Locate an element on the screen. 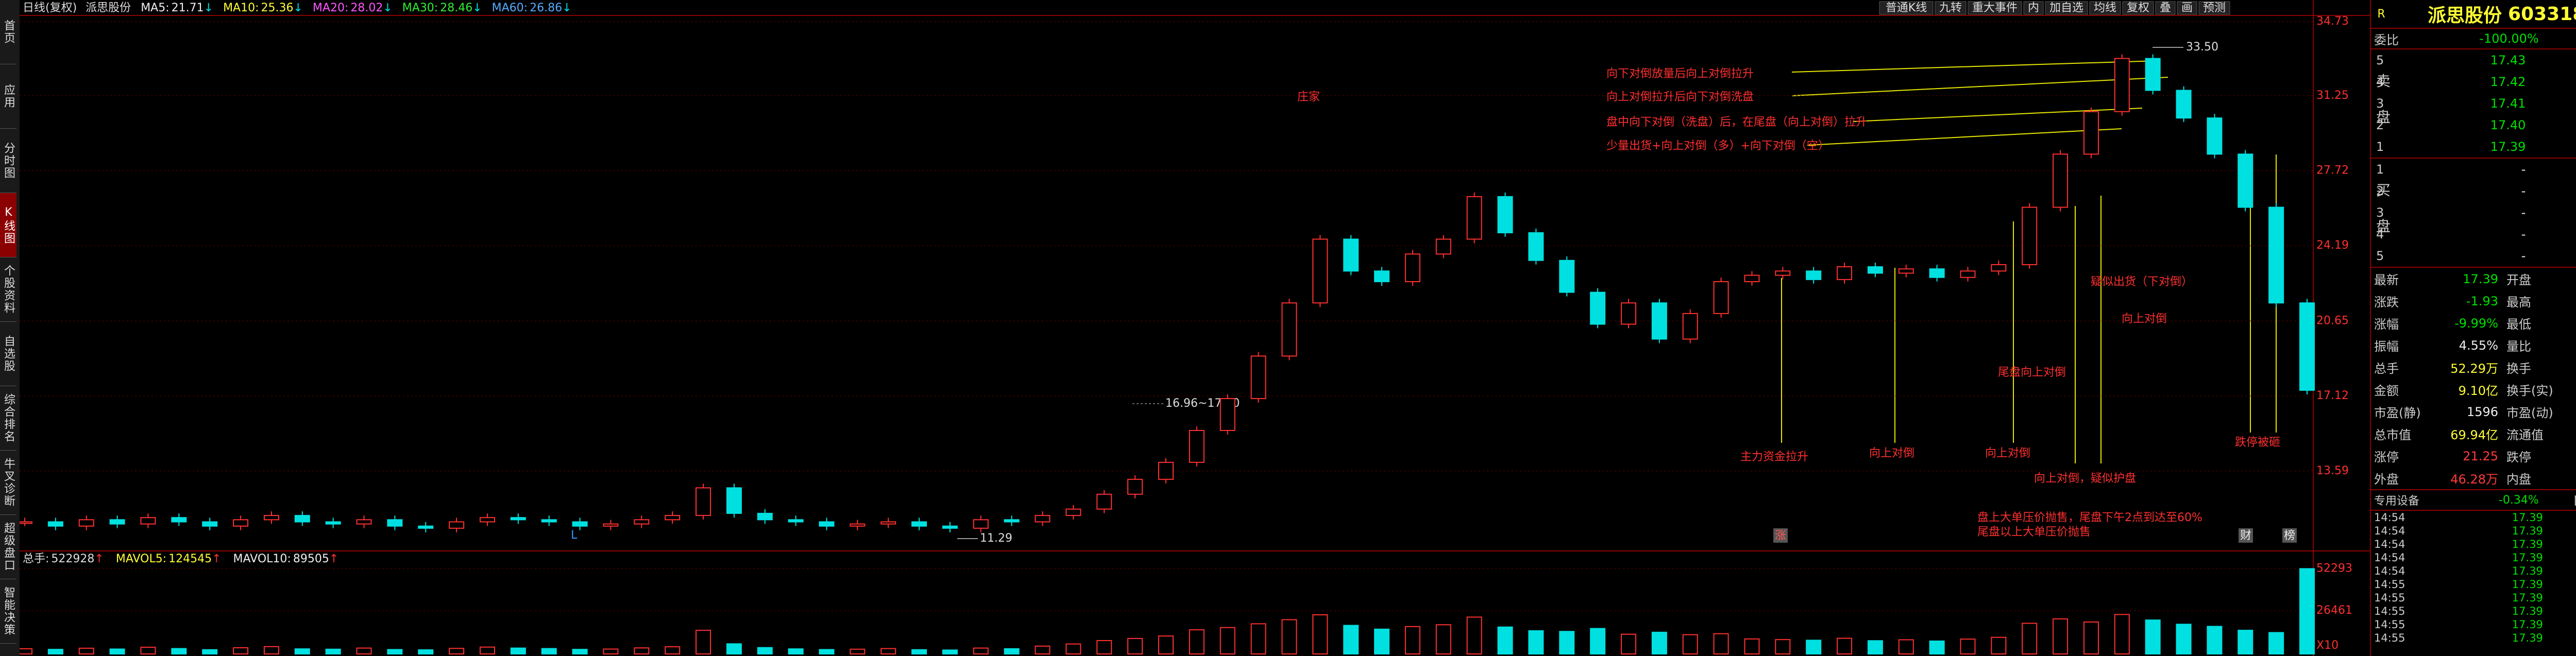 The width and height of the screenshot is (2576, 656). toolbar-button: 复权 is located at coordinates (2138, 8).